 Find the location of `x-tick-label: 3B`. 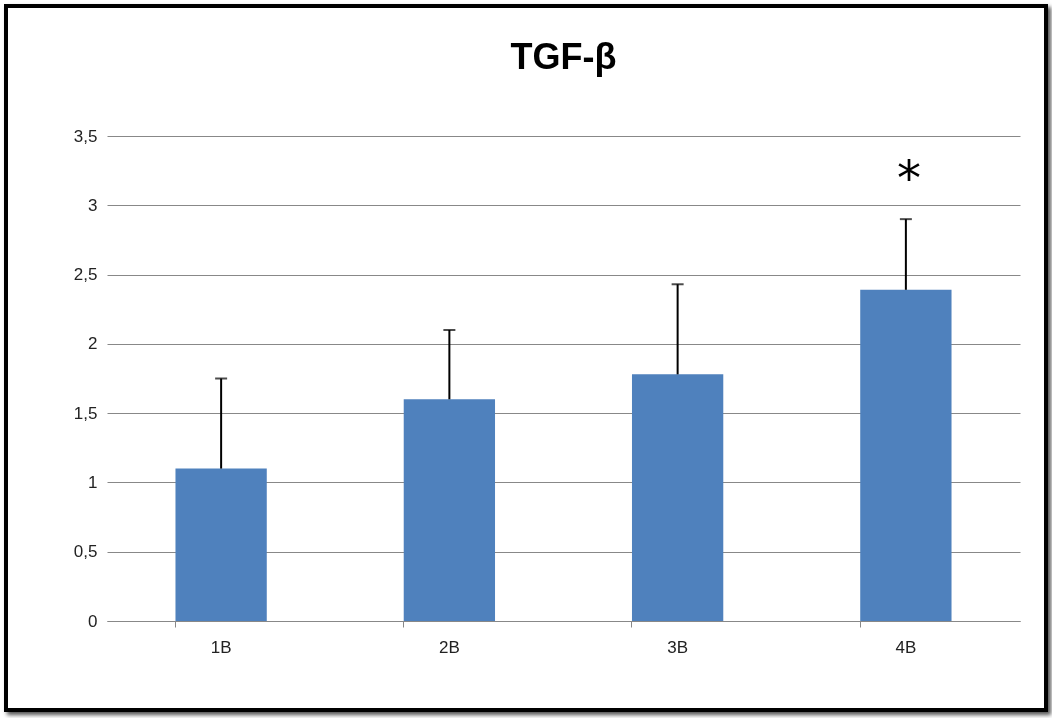

x-tick-label: 3B is located at coordinates (678, 647).